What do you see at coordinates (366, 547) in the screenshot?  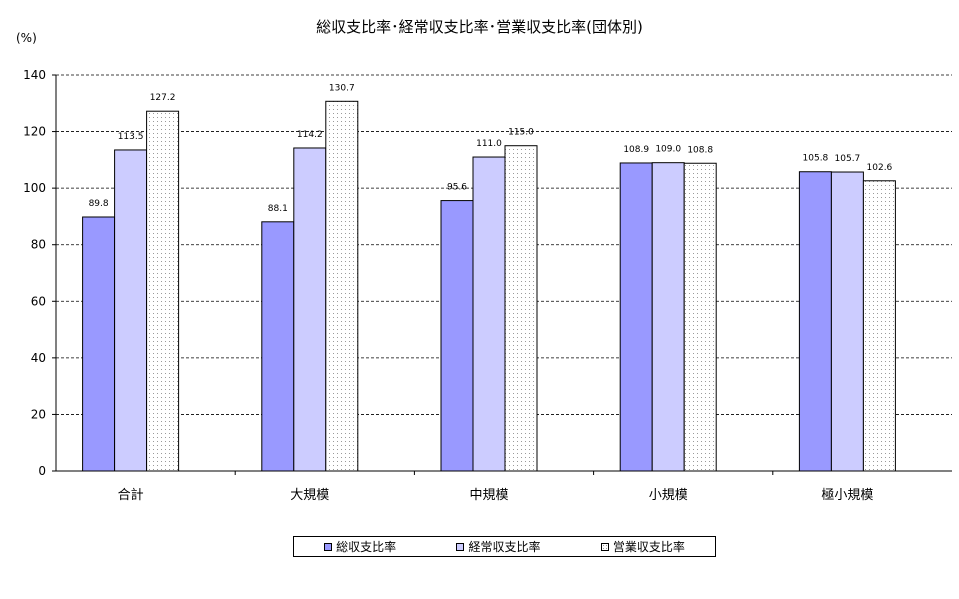 I see `legend-label: 総収支比率` at bounding box center [366, 547].